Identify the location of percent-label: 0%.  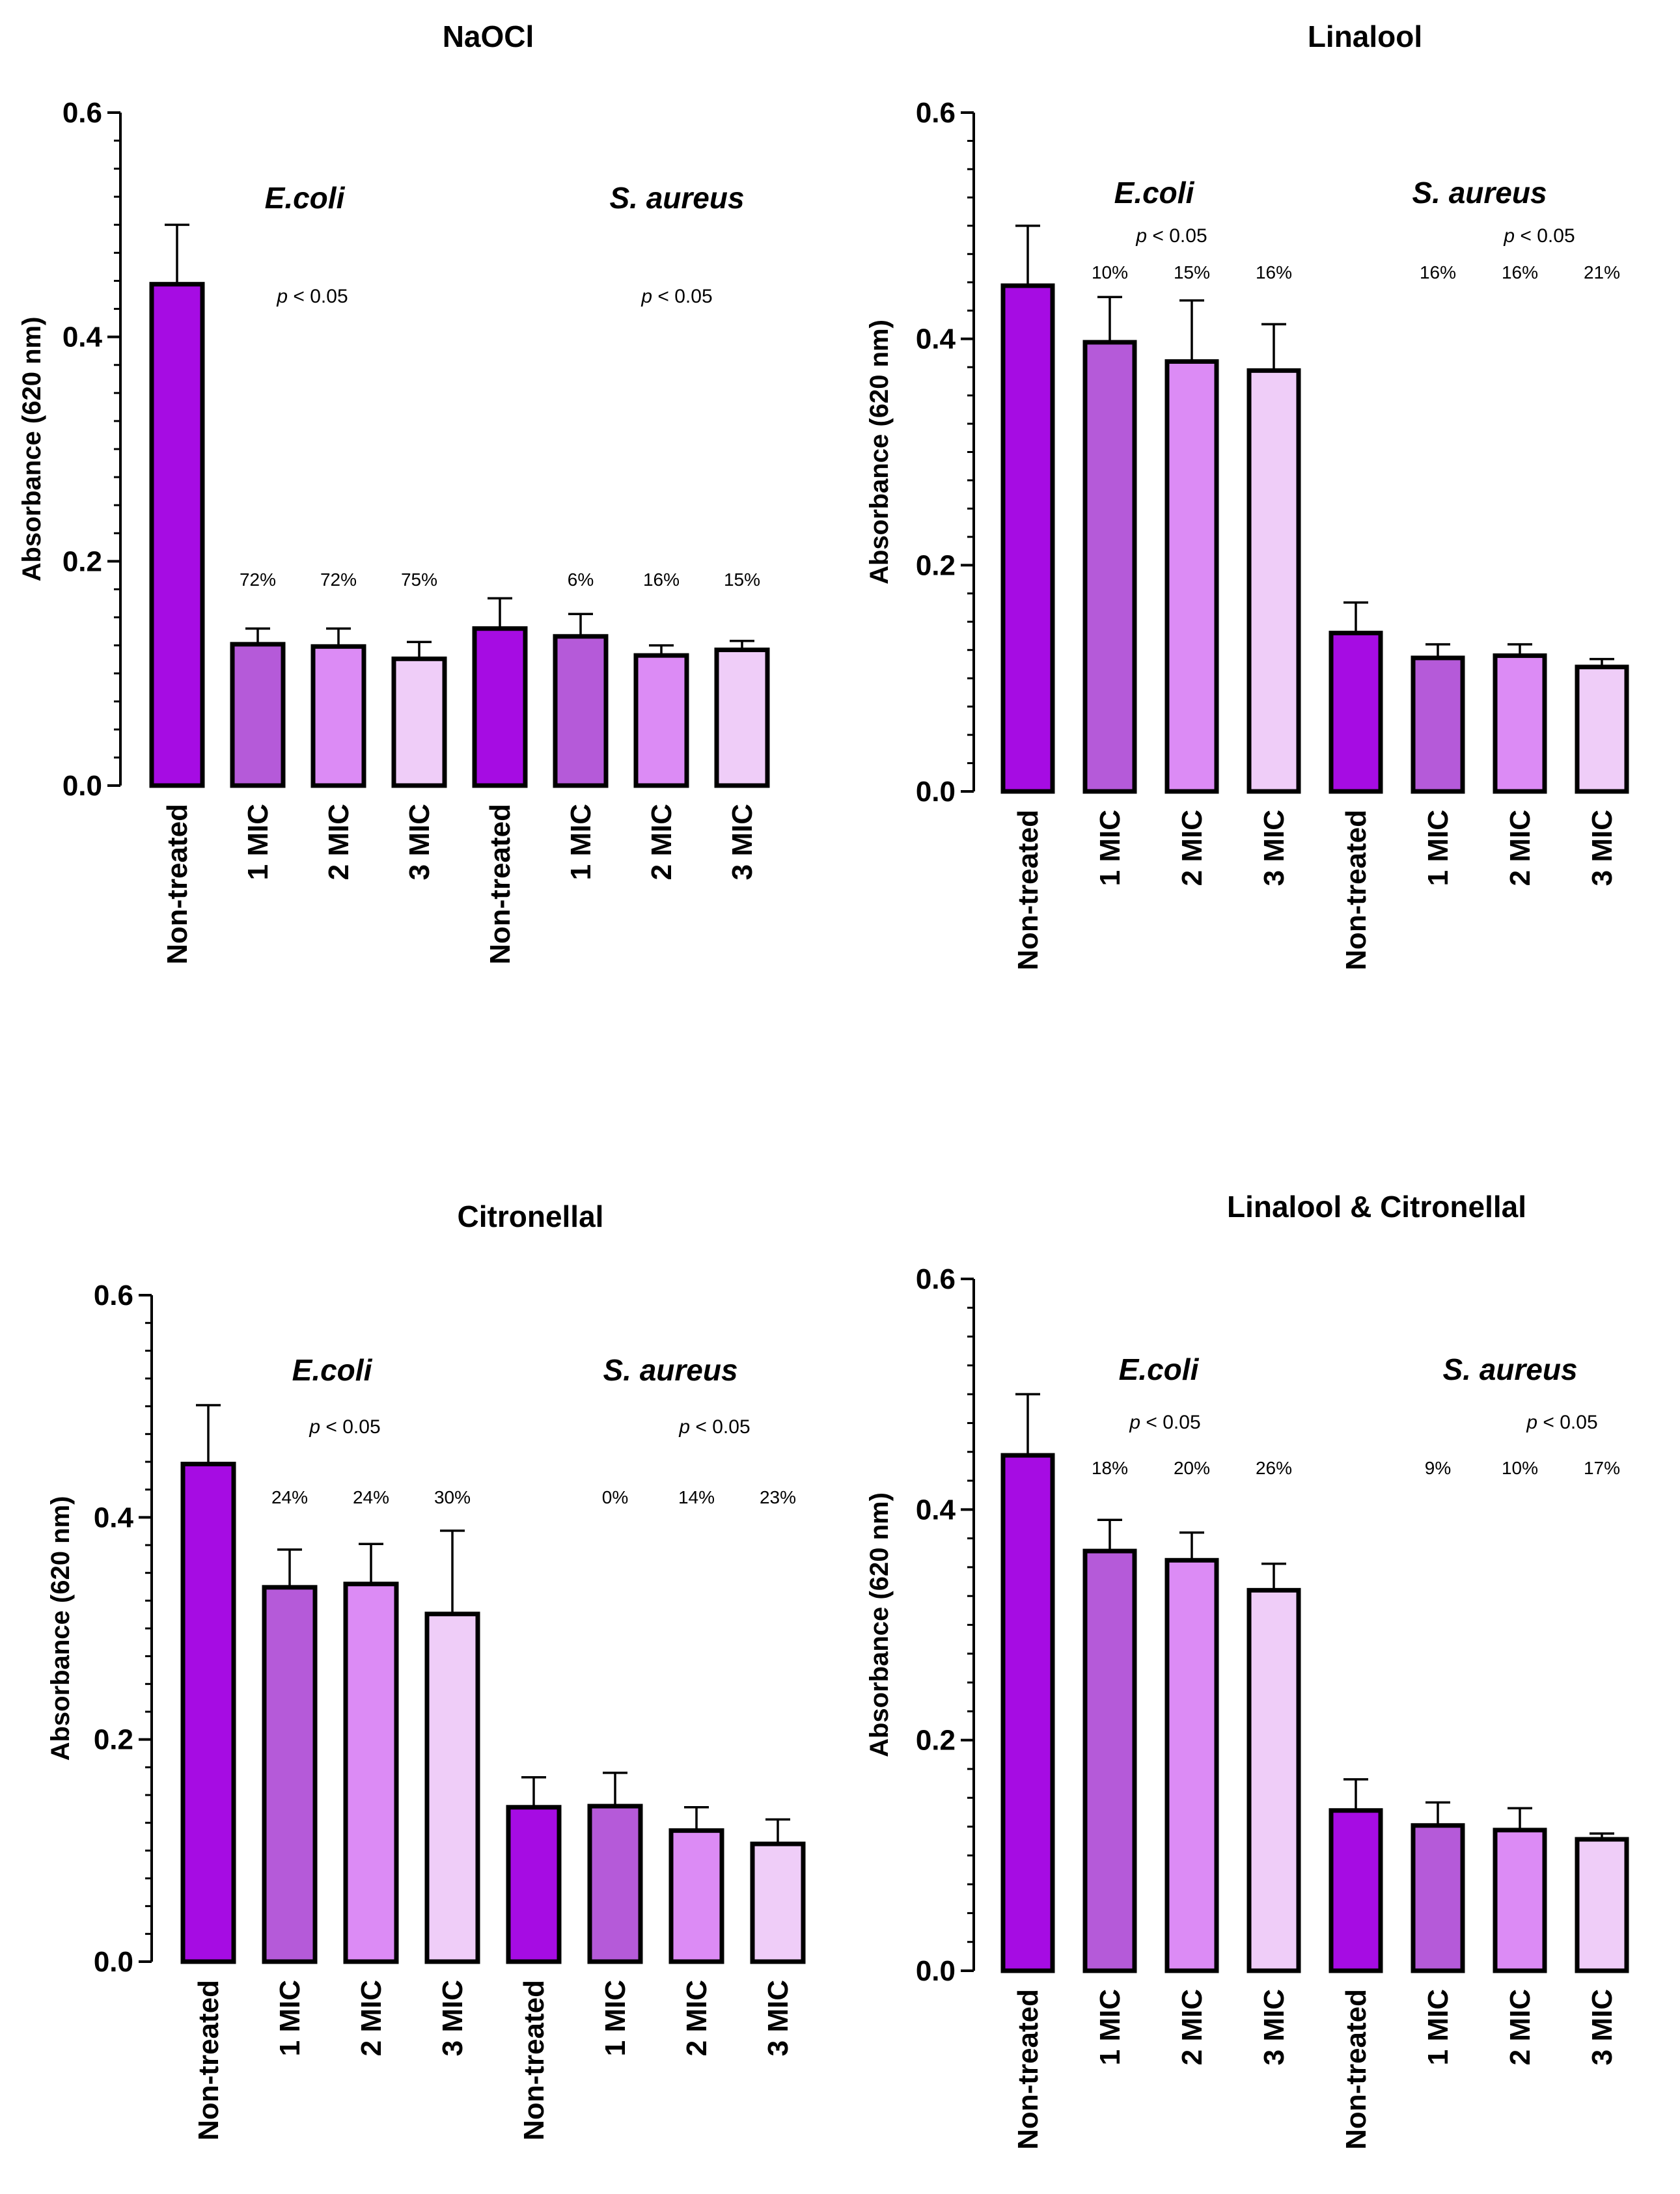
(615, 1497).